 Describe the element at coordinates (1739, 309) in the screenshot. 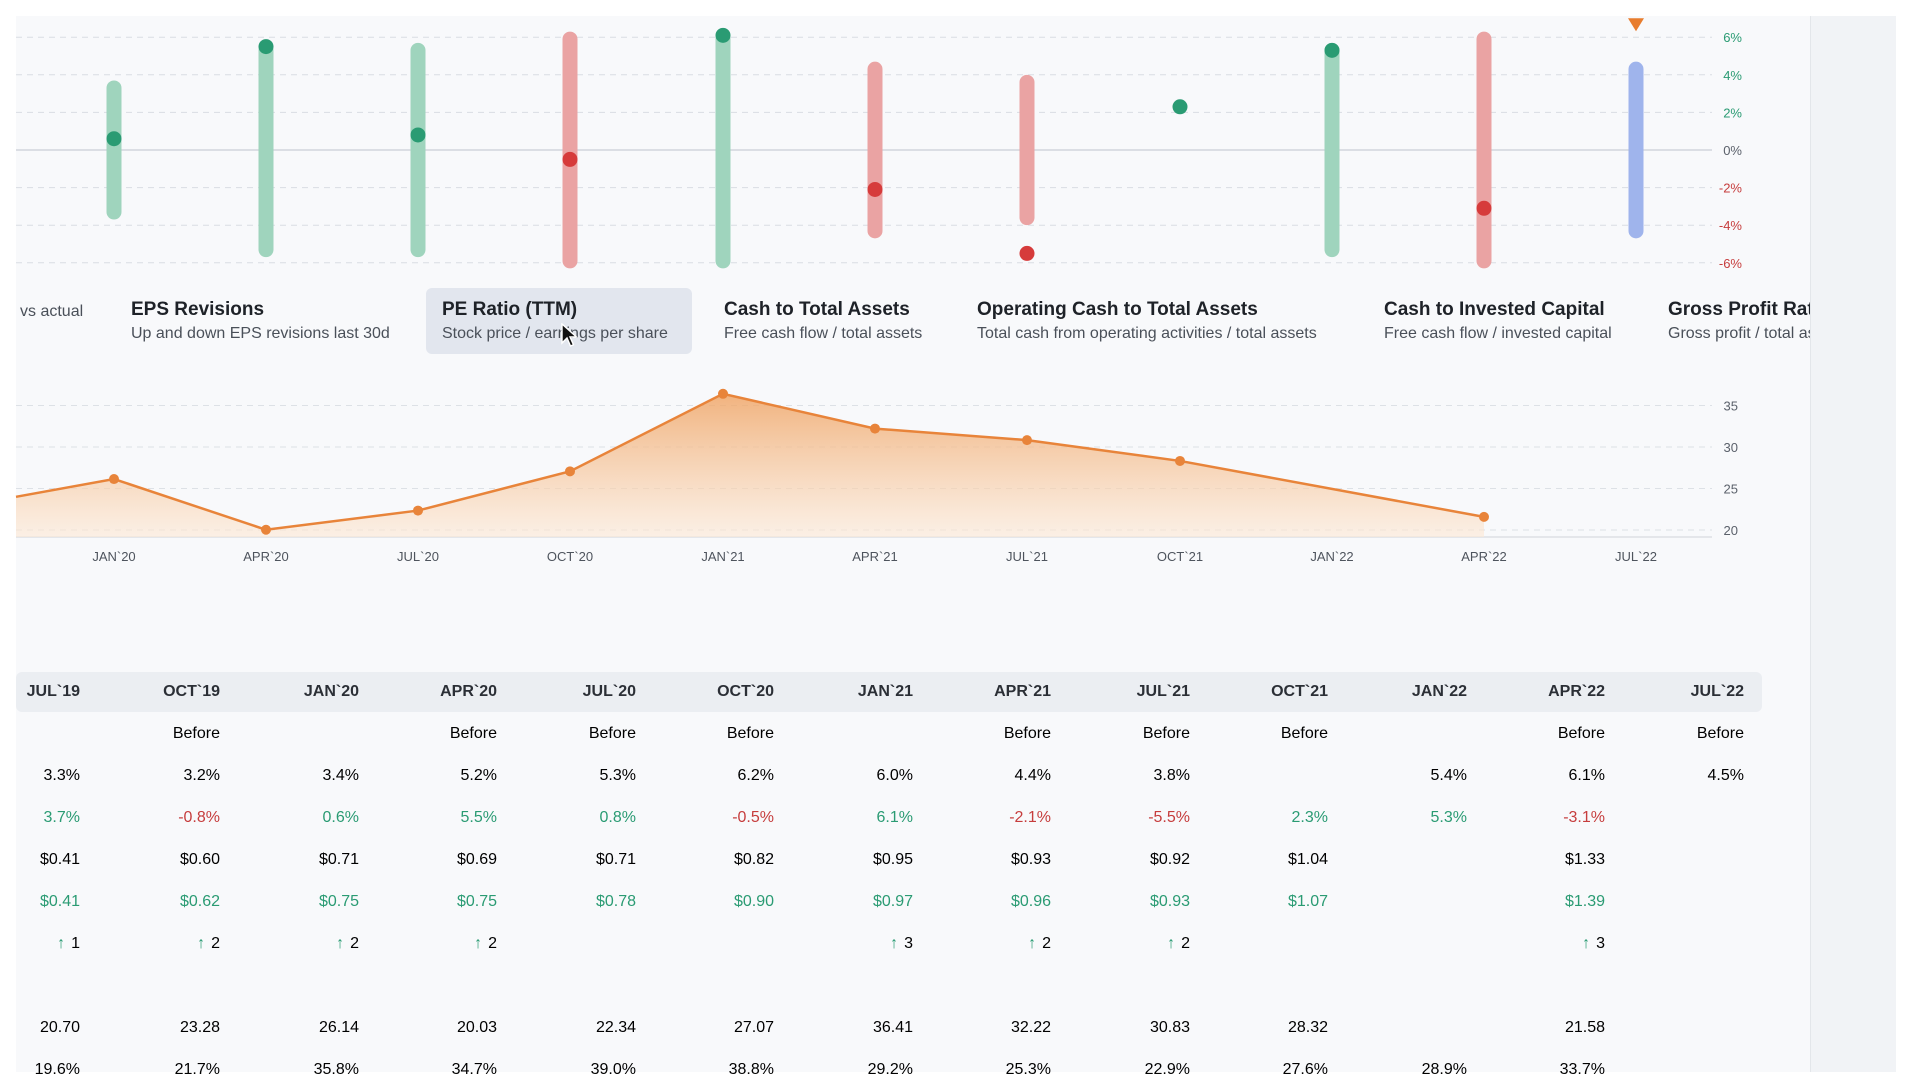

I see `metric-card-title: Gross Profit Ratio` at that location.